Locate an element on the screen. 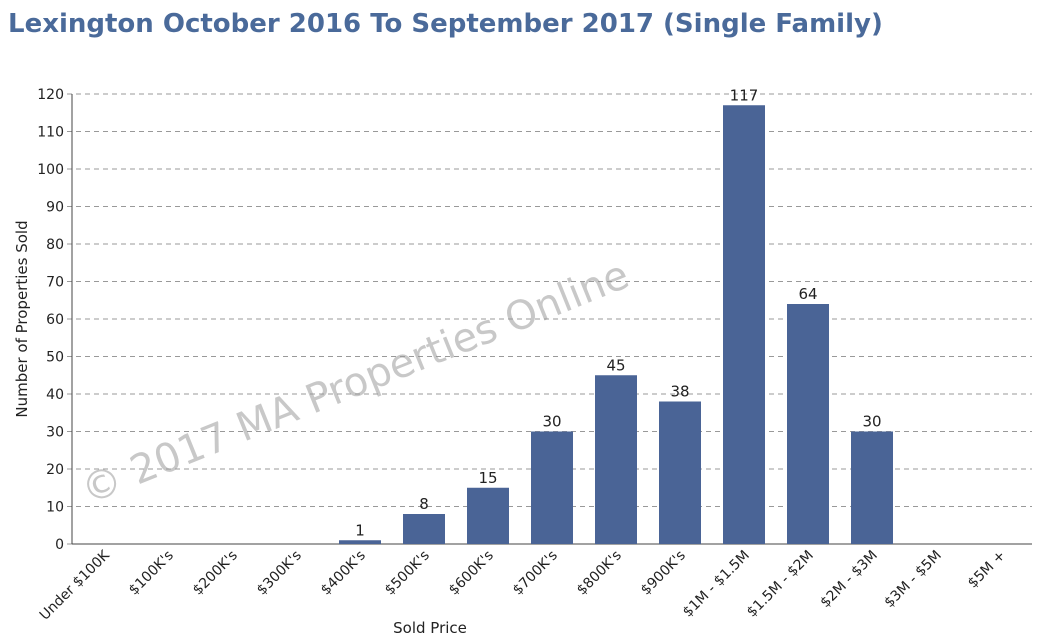  x-tick-label: $100K's is located at coordinates (151, 573).